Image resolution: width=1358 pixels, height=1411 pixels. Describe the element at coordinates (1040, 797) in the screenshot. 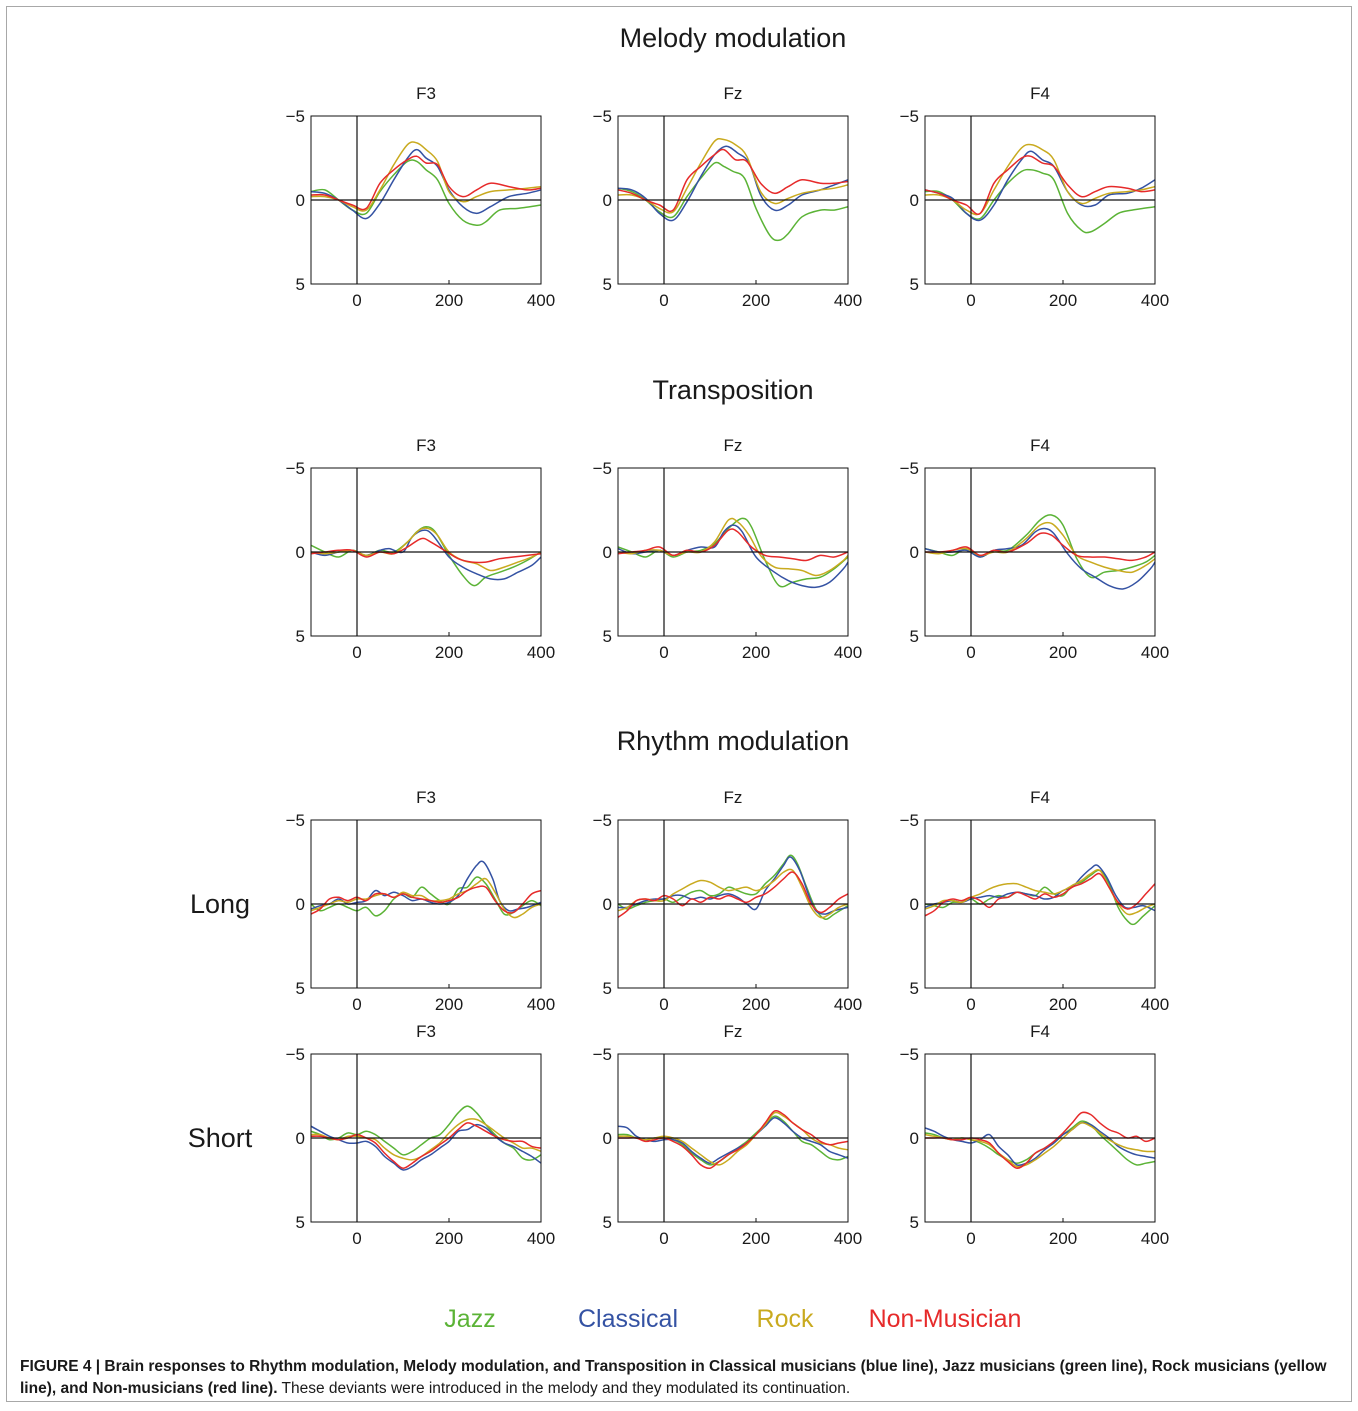

I see `panel-title: F4` at that location.